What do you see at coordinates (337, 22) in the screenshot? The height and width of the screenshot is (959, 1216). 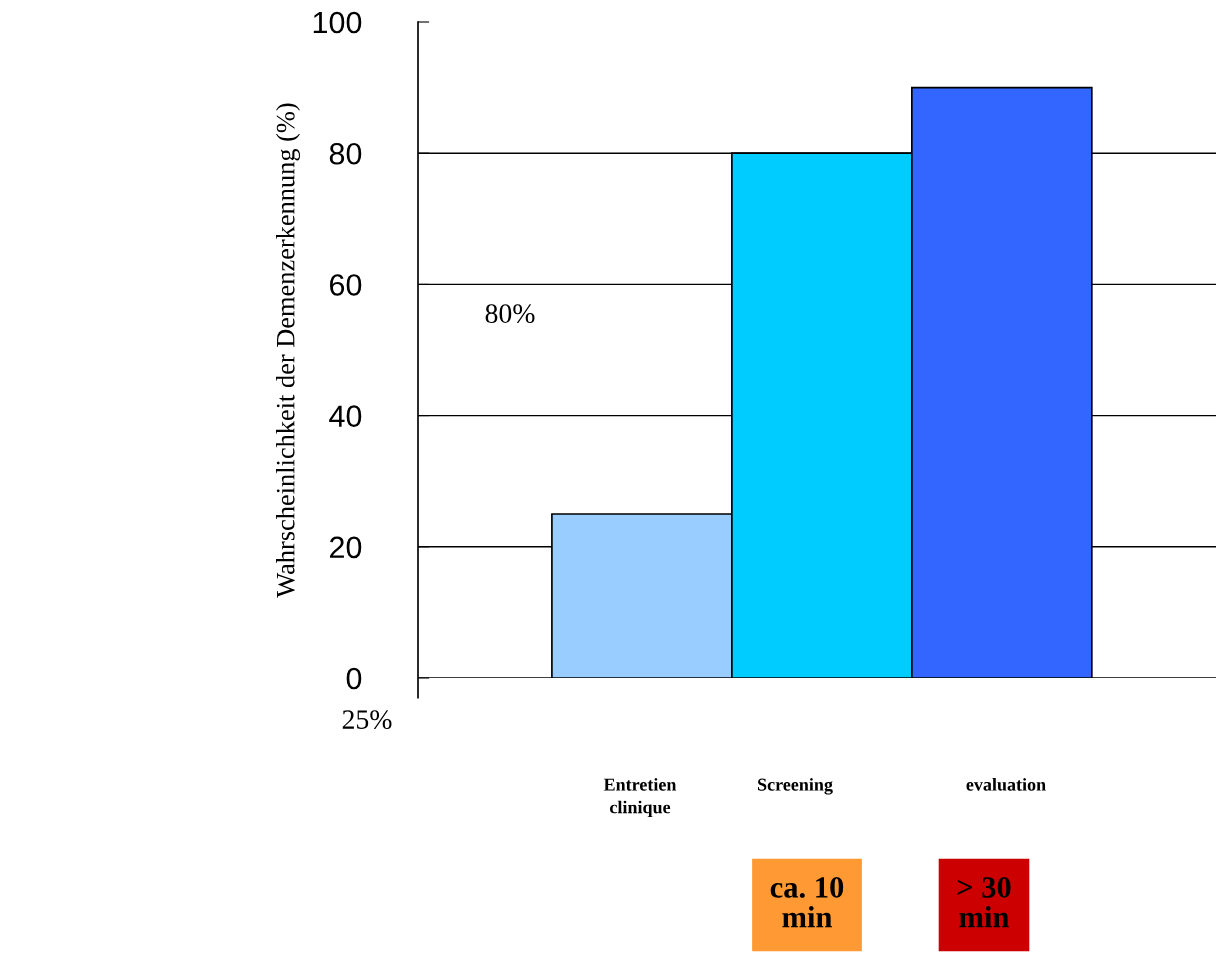 I see `y-tick-label: 100` at bounding box center [337, 22].